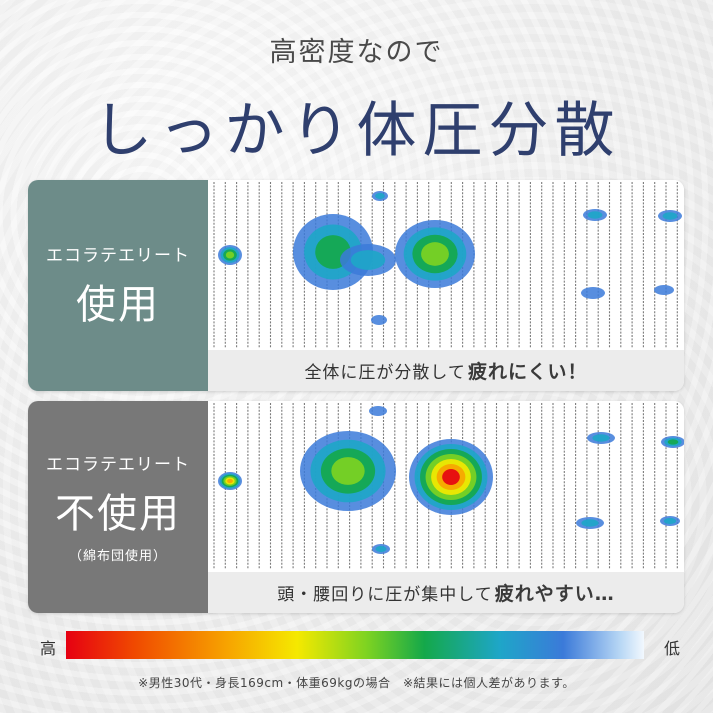 This screenshot has width=713, height=713. Describe the element at coordinates (348, 471) in the screenshot. I see `pressure-zone-shoulder` at that location.